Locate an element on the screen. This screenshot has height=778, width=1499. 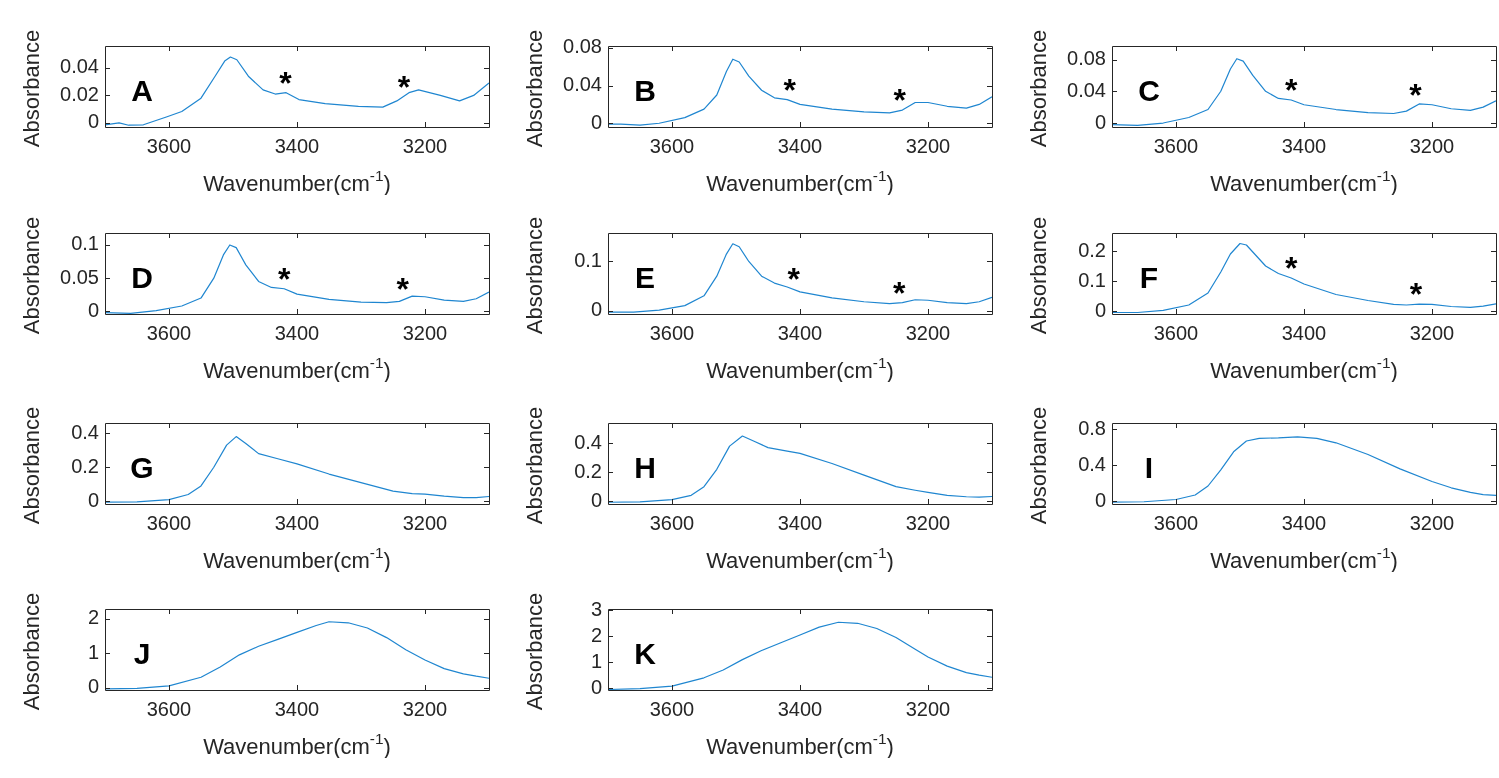
annotation: H is located at coordinates (645, 467).